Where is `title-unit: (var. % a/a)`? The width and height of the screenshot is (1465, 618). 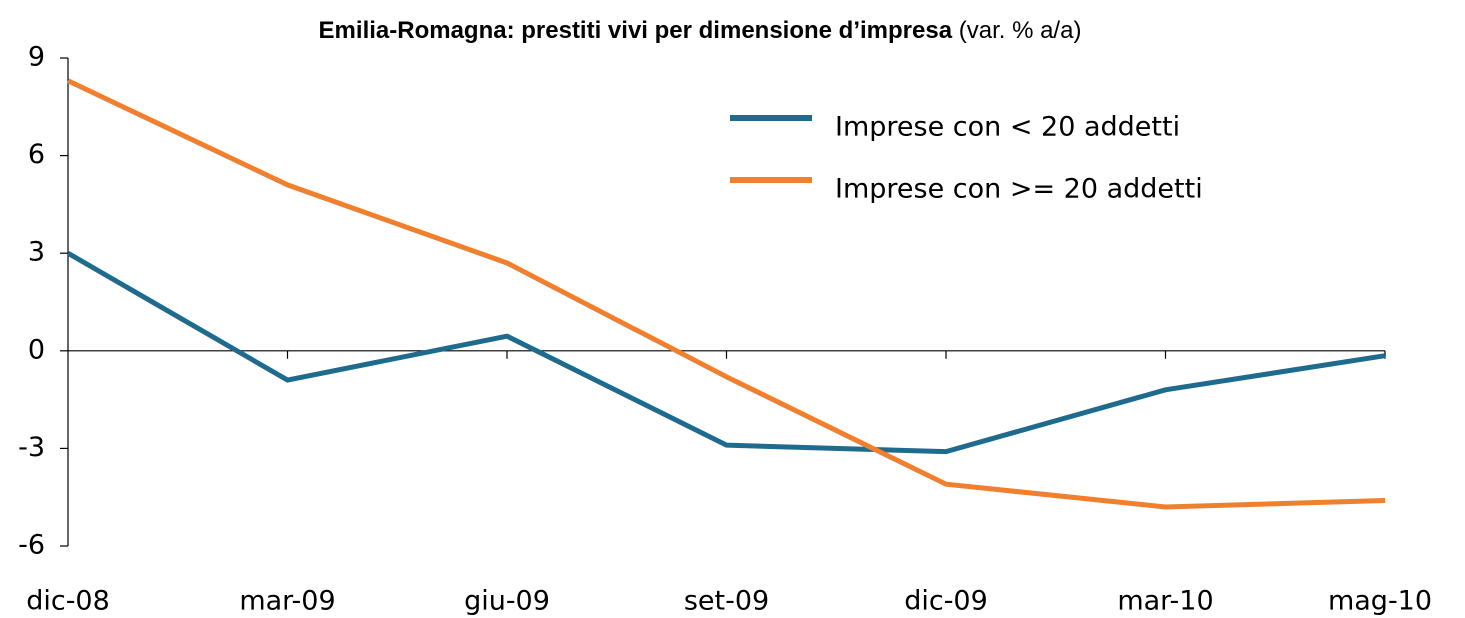 title-unit: (var. % a/a) is located at coordinates (1020, 30).